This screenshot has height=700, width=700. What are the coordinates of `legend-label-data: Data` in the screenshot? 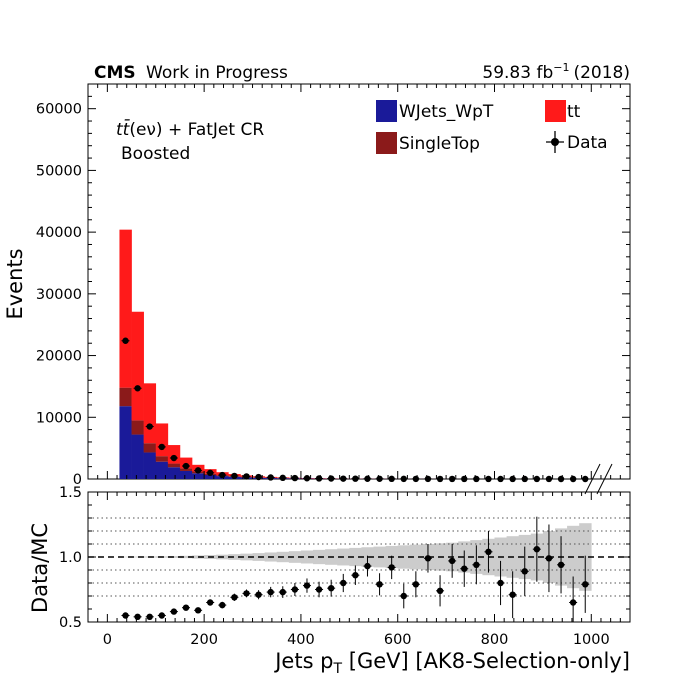 It's located at (587, 143).